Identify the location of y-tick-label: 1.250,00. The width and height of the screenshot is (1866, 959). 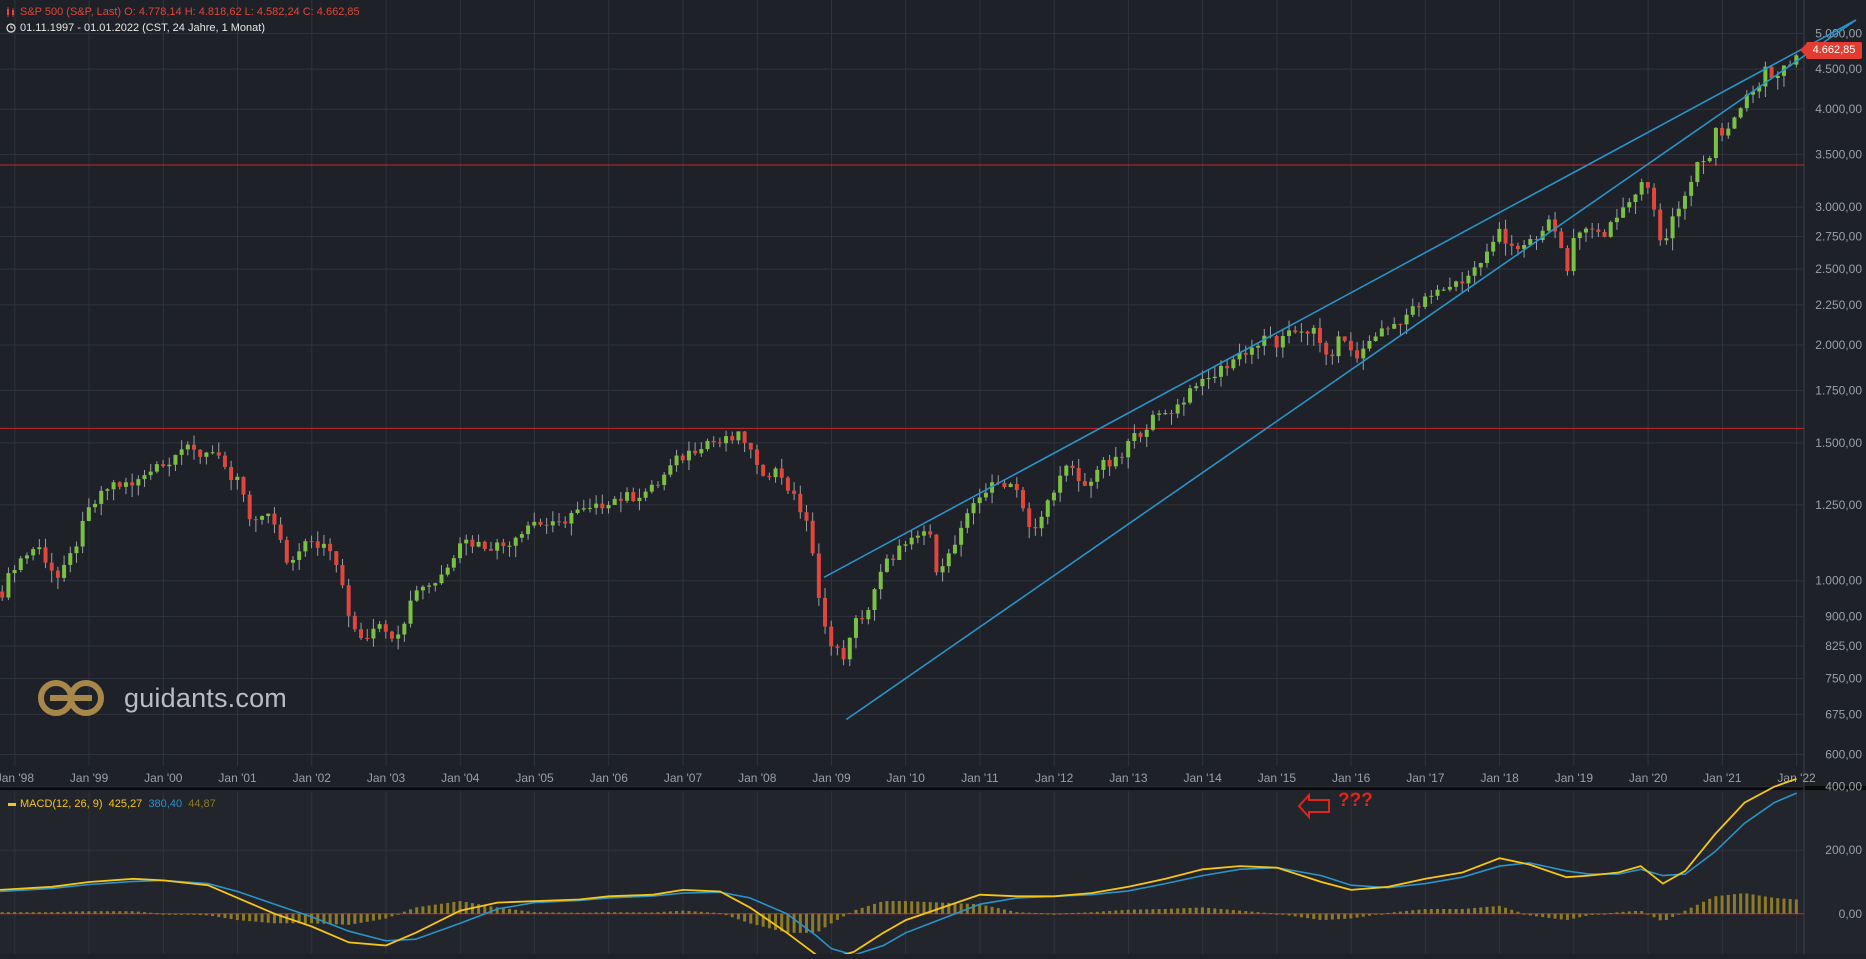
(1838, 505).